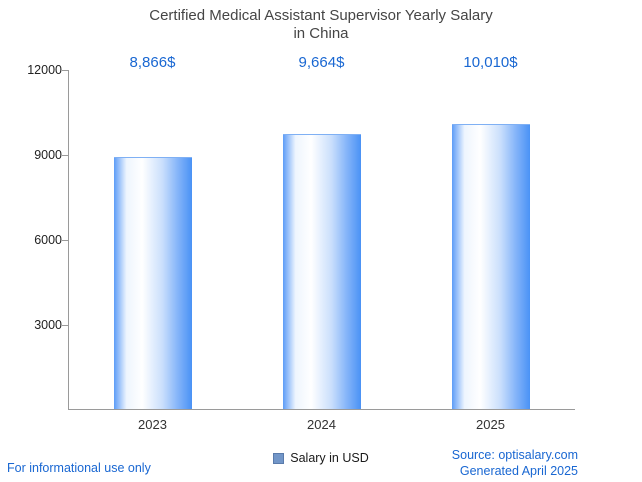  I want to click on footer-source: Source: optisalary.com, so click(514, 455).